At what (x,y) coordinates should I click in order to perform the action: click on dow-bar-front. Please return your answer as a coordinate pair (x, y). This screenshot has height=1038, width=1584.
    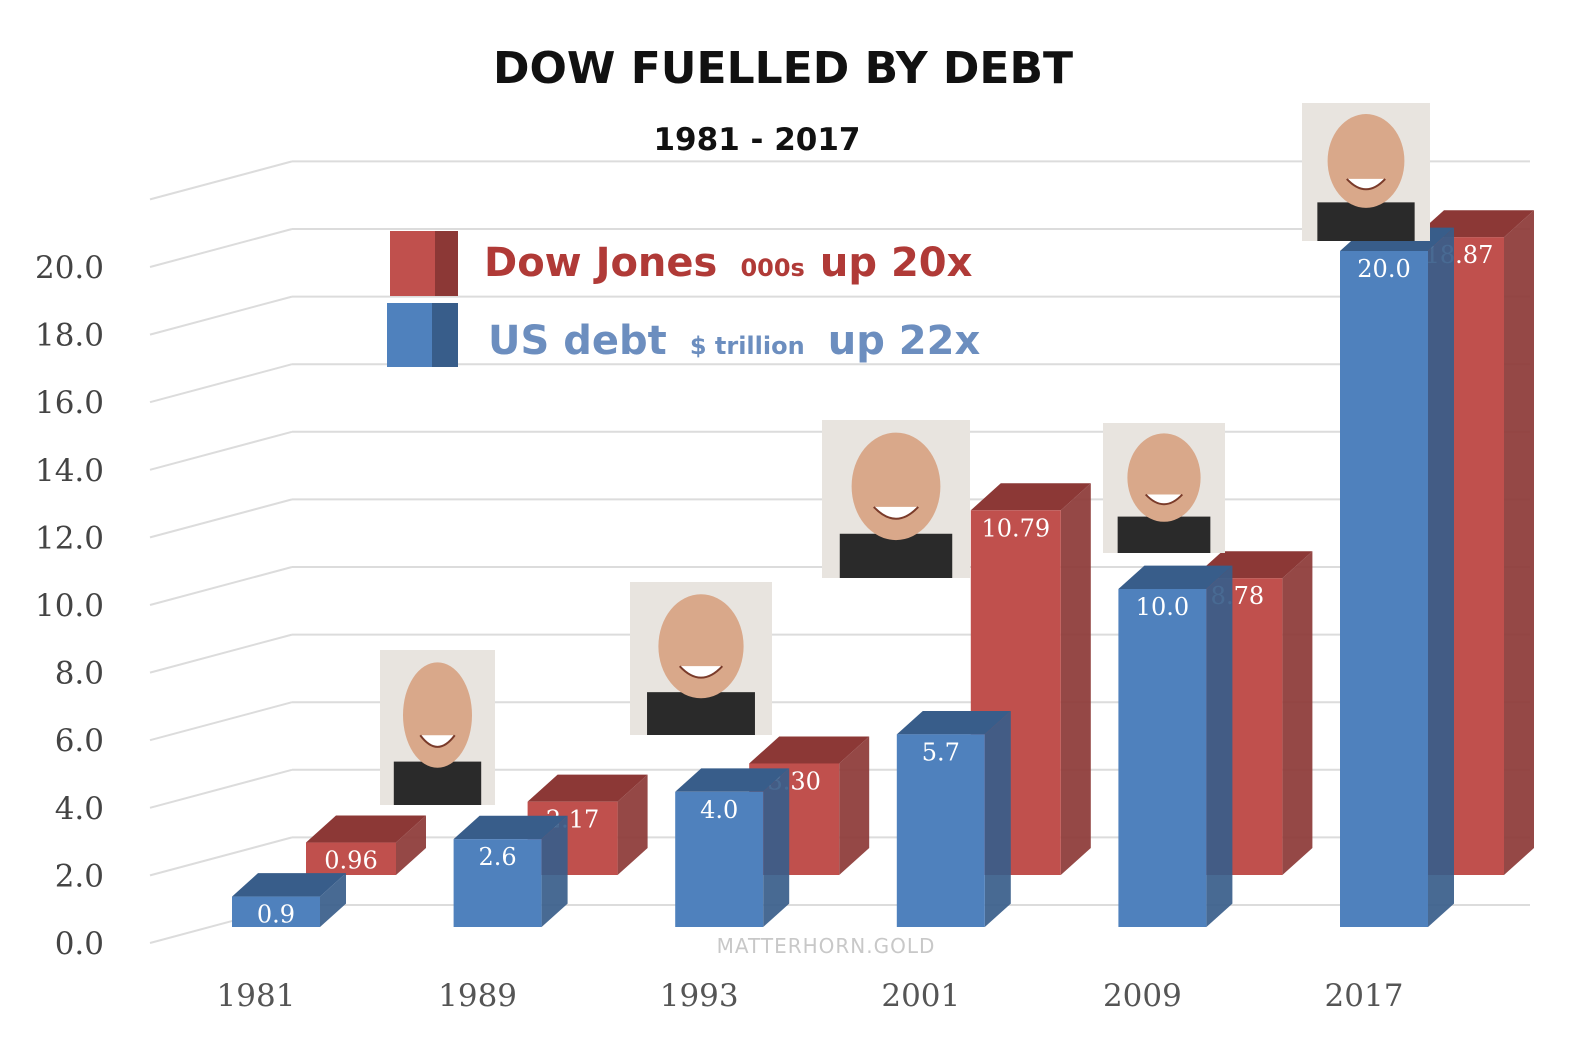
    Looking at the image, I should click on (351, 858).